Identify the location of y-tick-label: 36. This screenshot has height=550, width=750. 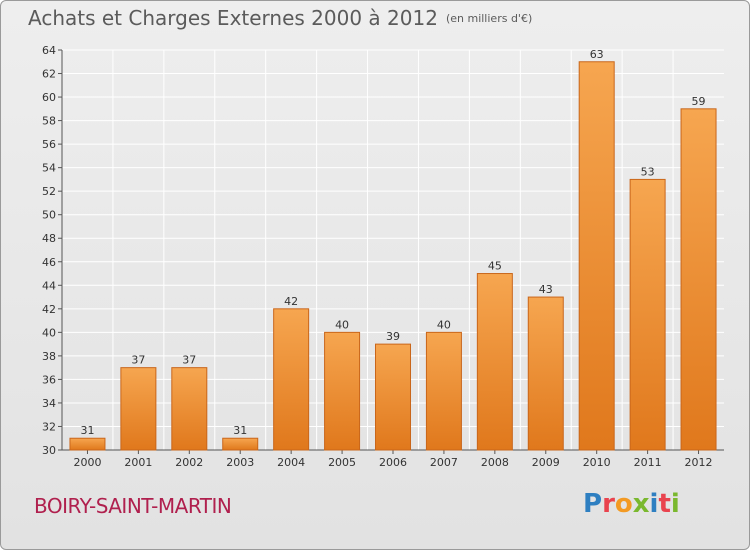
(49, 379).